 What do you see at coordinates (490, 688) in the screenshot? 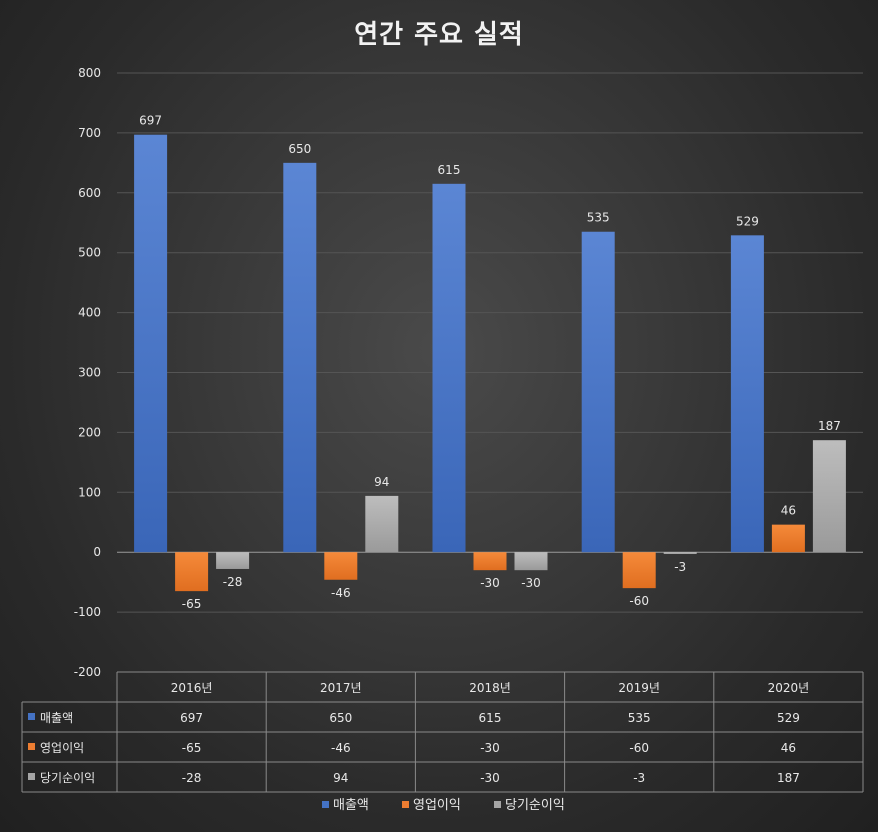
I see `x-tick-label: 2018년` at bounding box center [490, 688].